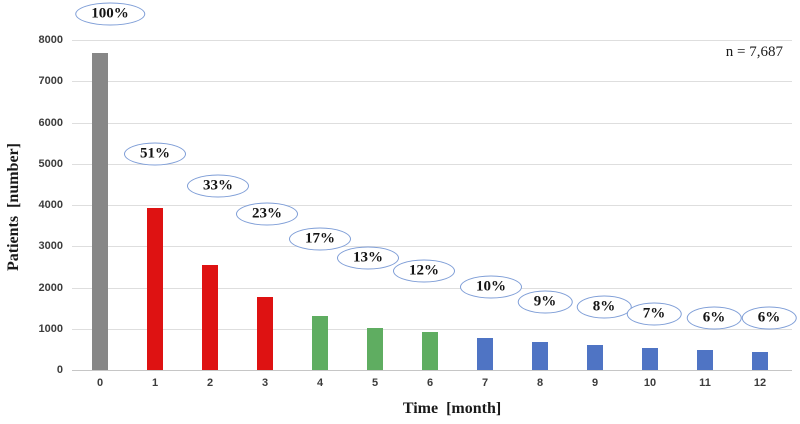  Describe the element at coordinates (650, 383) in the screenshot. I see `x-tick-10: 10` at that location.